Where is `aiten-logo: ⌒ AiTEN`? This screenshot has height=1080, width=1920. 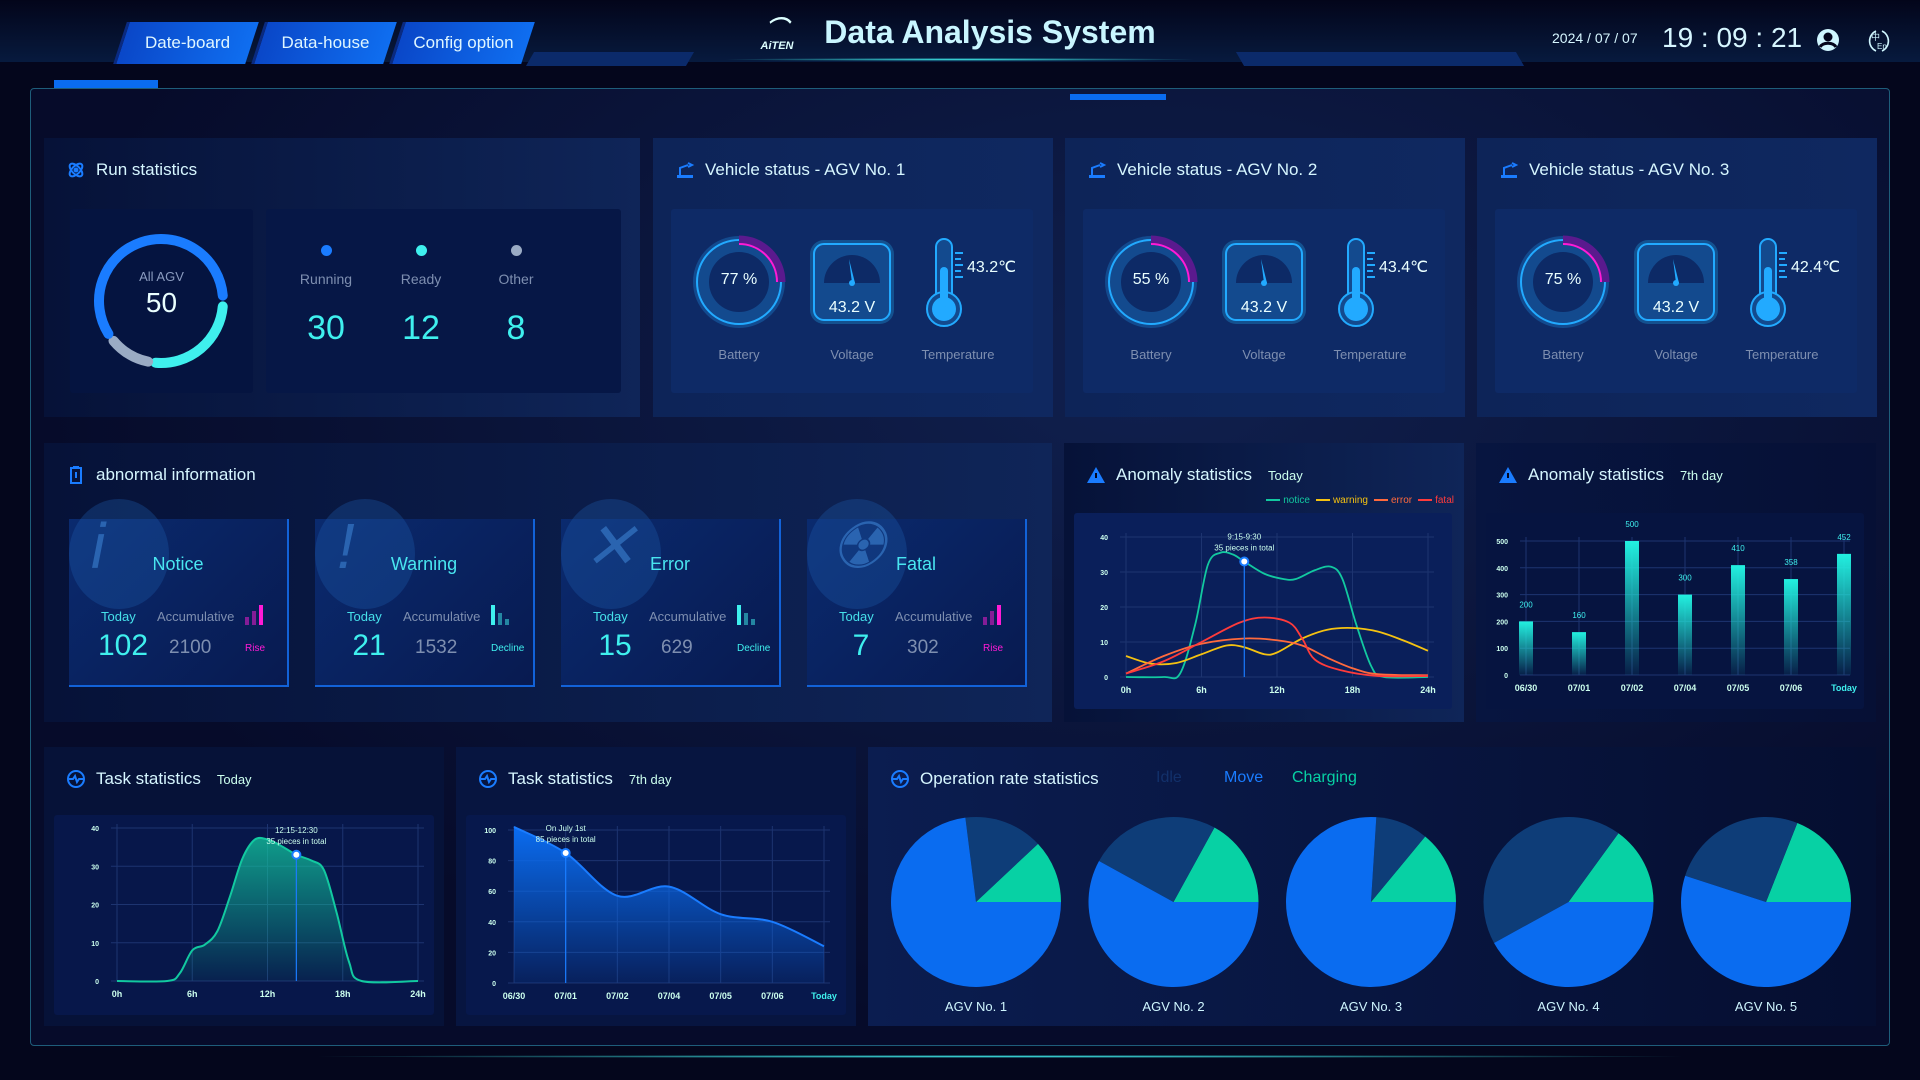 aiten-logo: ⌒ AiTEN is located at coordinates (777, 34).